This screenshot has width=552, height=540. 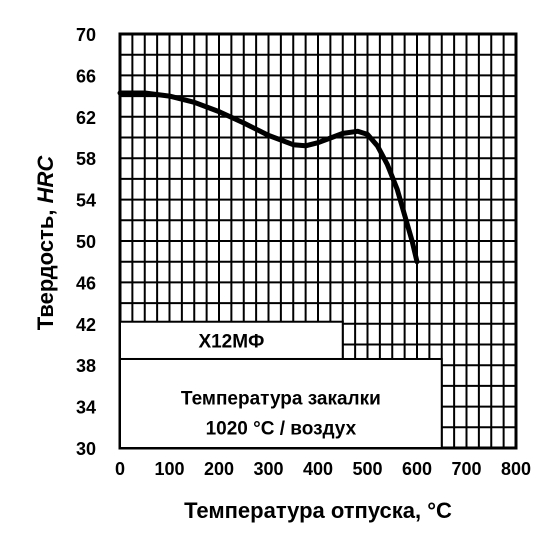 What do you see at coordinates (305, 510) in the screenshot?
I see `x-axis-title-text: Температура отпуска,` at bounding box center [305, 510].